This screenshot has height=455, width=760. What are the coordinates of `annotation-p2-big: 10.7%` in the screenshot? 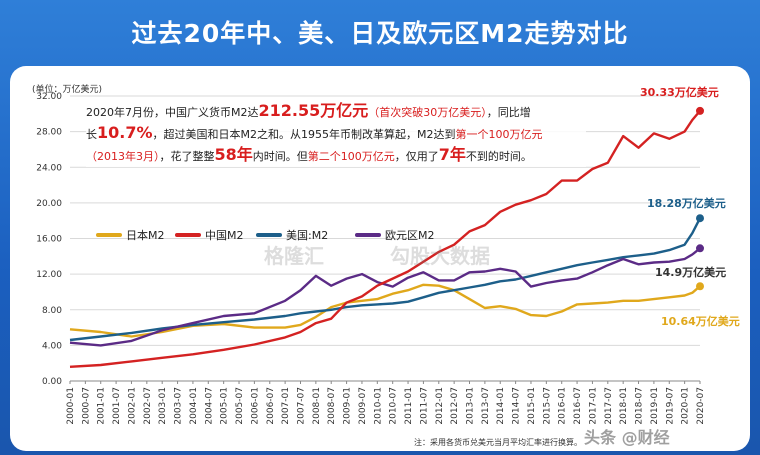 It's located at (125, 132).